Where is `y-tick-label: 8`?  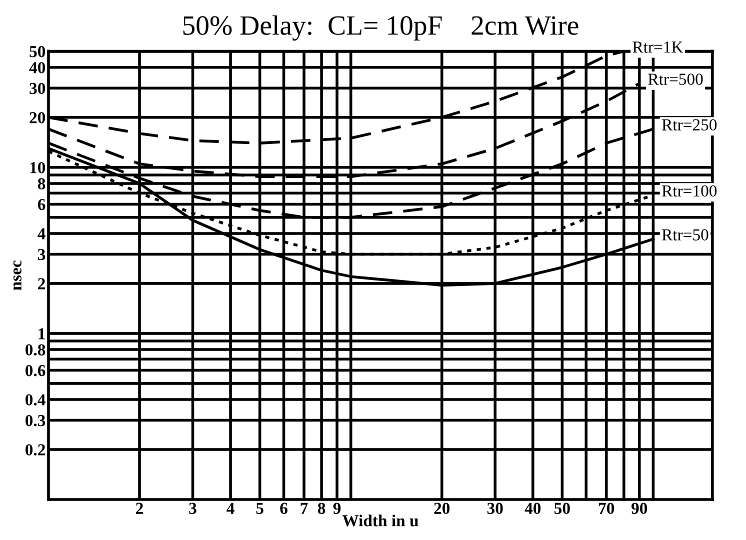
y-tick-label: 8 is located at coordinates (42, 184).